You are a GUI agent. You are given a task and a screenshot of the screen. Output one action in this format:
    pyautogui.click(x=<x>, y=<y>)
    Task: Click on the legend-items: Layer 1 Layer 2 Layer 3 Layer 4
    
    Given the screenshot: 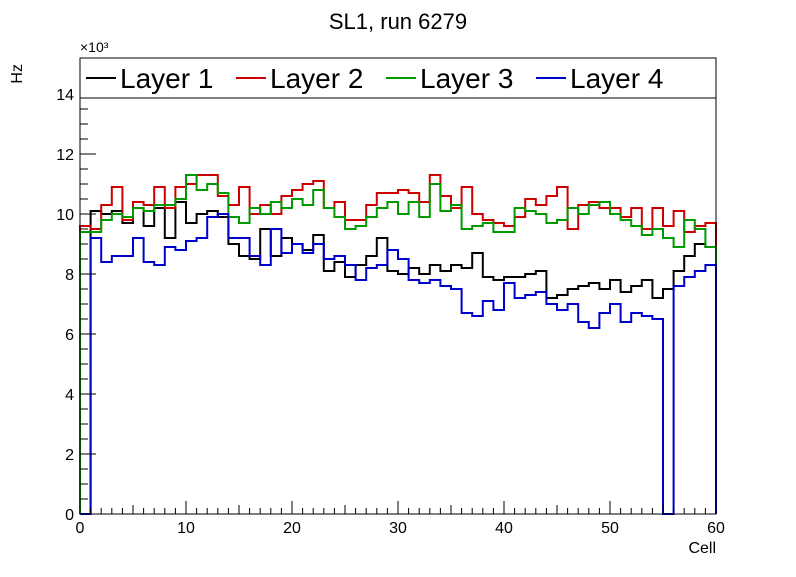 What is the action you would take?
    pyautogui.click(x=374, y=78)
    